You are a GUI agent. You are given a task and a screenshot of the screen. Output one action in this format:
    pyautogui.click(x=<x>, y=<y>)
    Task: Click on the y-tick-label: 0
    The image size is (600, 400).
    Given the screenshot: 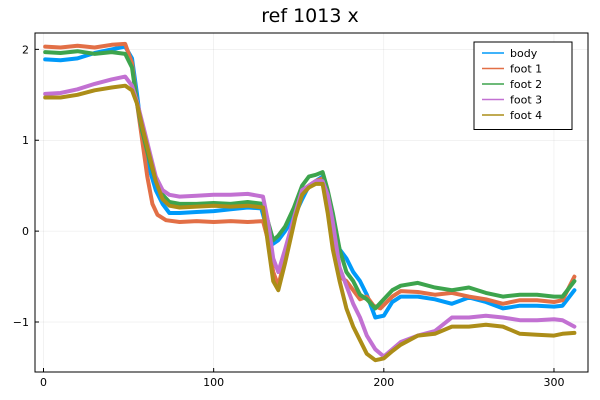 What is the action you would take?
    pyautogui.click(x=25, y=231)
    